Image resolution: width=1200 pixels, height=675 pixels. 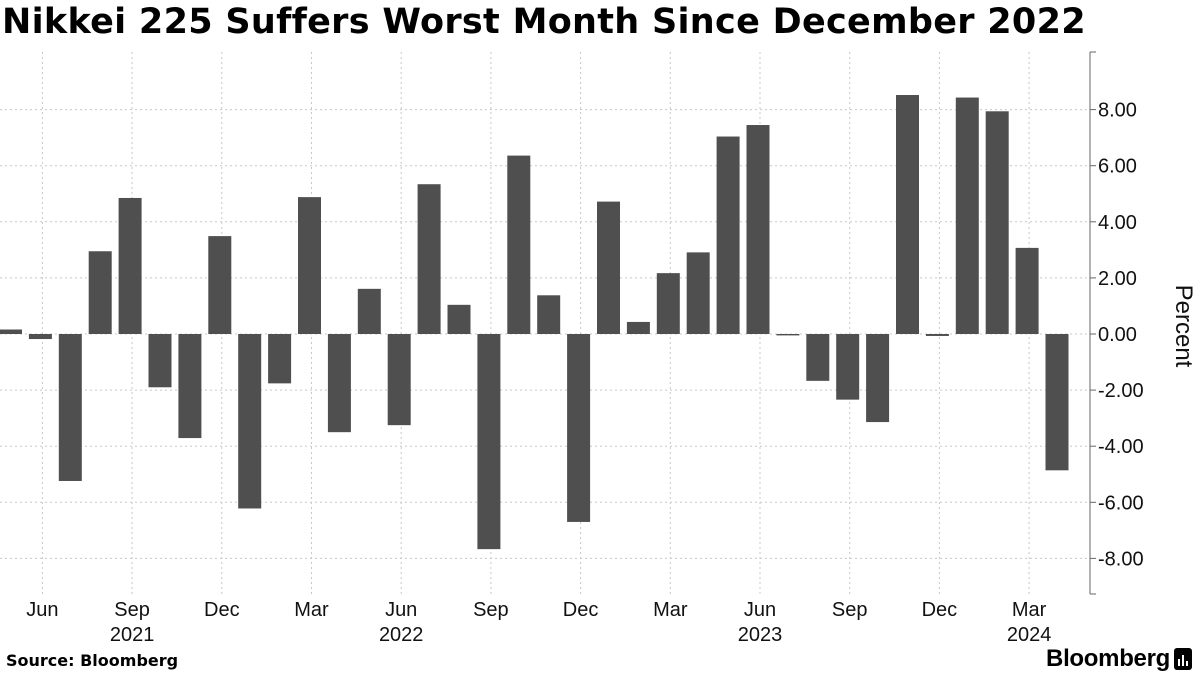 I want to click on y-tick-label: 8.00, so click(x=1117, y=111).